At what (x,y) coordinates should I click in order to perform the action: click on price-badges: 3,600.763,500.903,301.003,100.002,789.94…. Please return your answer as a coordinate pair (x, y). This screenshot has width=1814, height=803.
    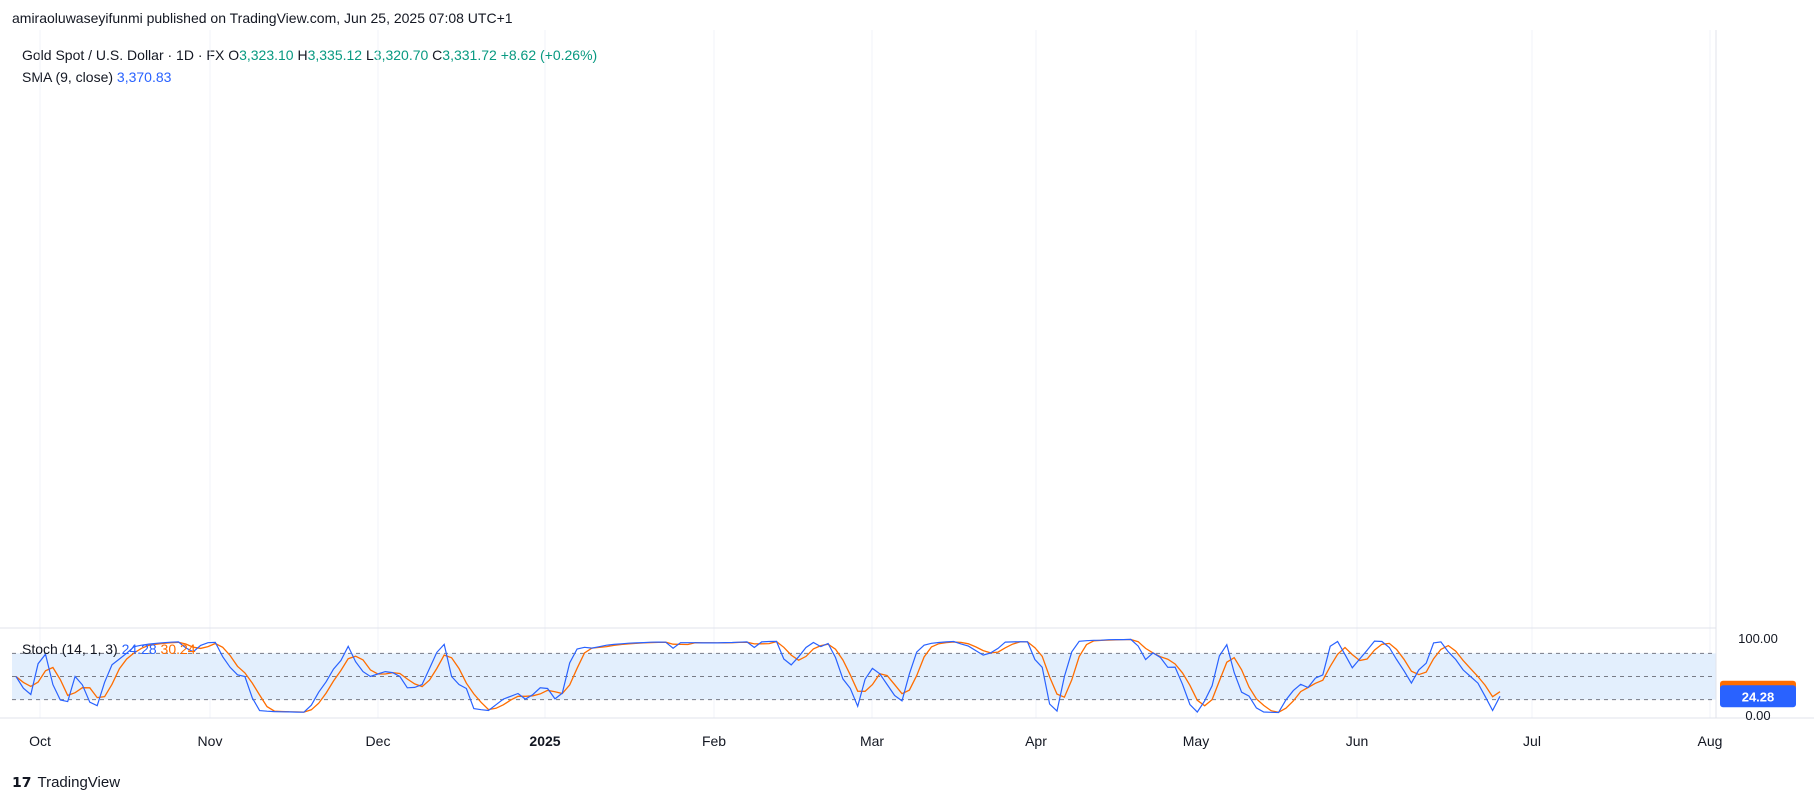
    Looking at the image, I should click on (1758, 694).